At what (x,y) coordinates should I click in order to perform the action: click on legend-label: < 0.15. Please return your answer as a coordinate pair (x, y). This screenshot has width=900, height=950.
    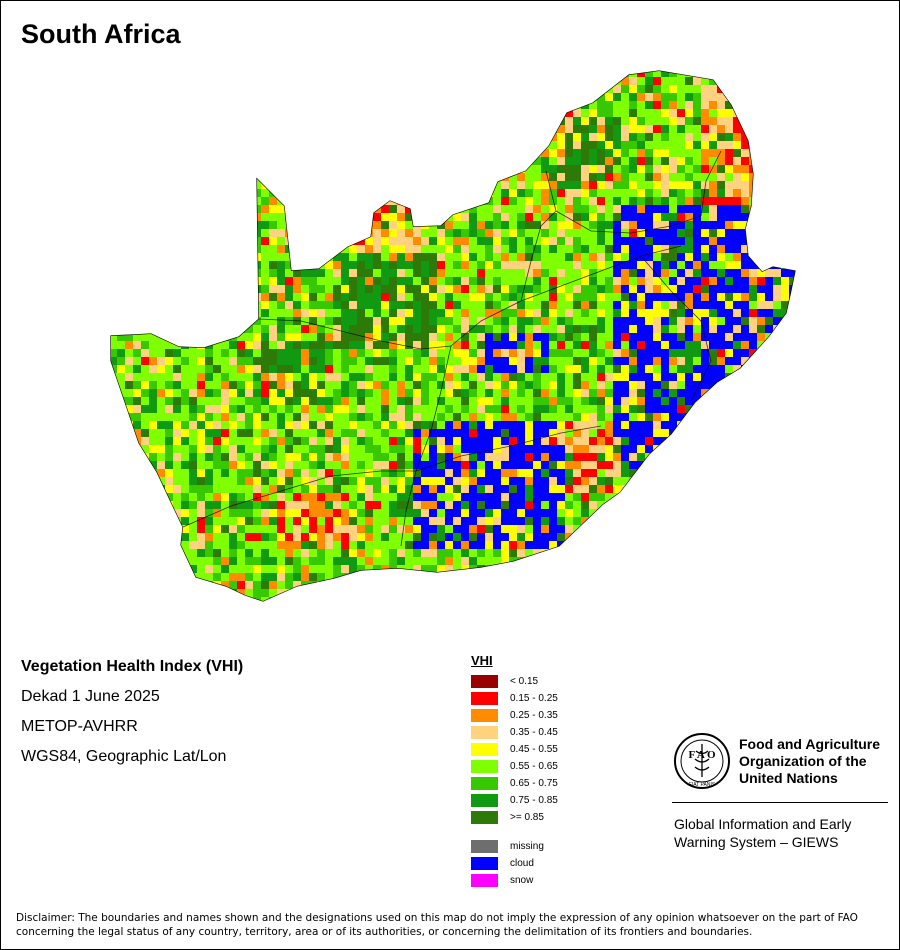
    Looking at the image, I should click on (524, 681).